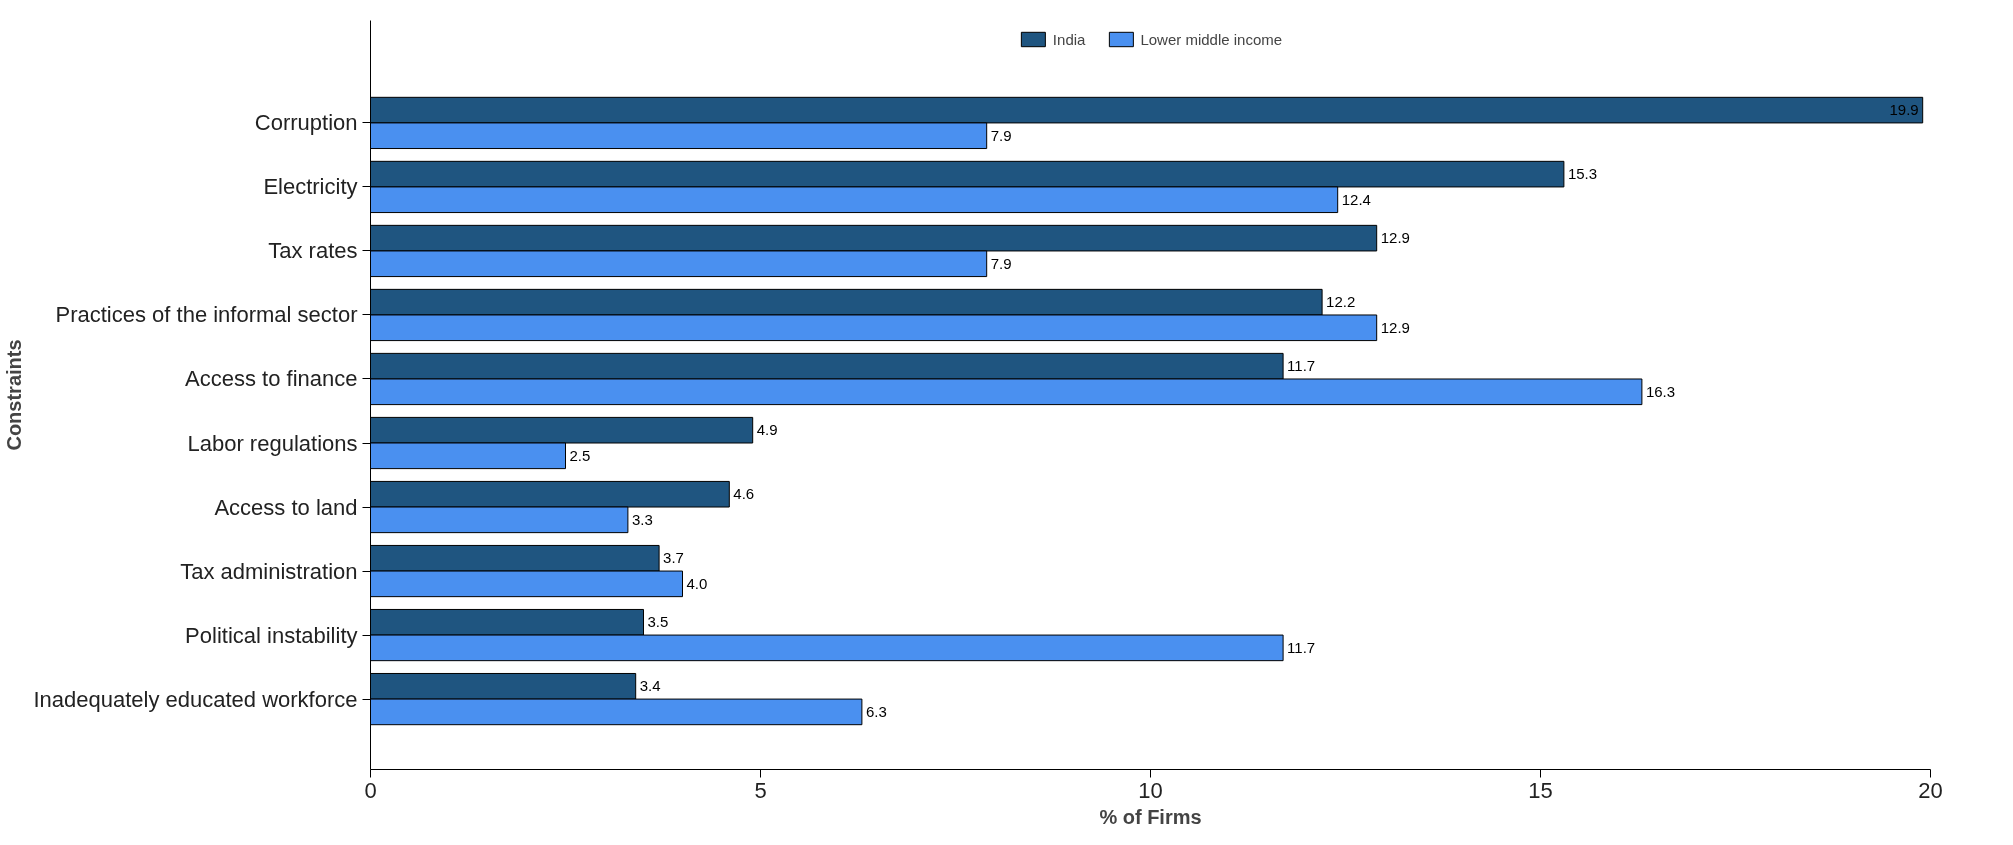  Describe the element at coordinates (767, 430) in the screenshot. I see `data-label: 4.9` at that location.